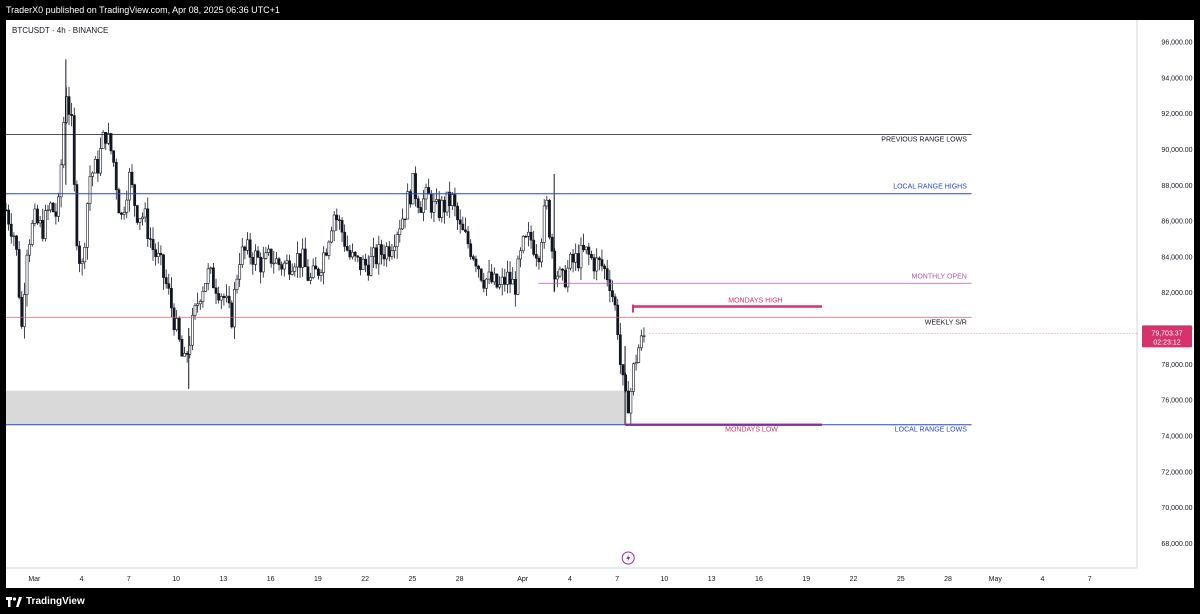 This screenshot has height=614, width=1200. What do you see at coordinates (665, 579) in the screenshot?
I see `time-tick-label: 10` at bounding box center [665, 579].